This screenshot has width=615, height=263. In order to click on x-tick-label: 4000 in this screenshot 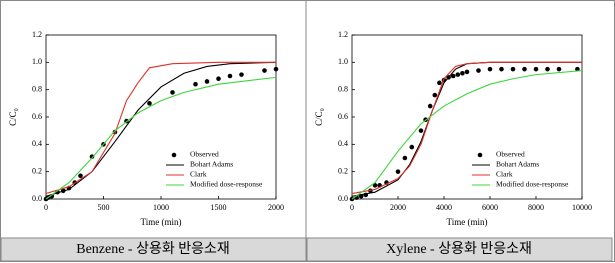, I will do `click(444, 207)`.